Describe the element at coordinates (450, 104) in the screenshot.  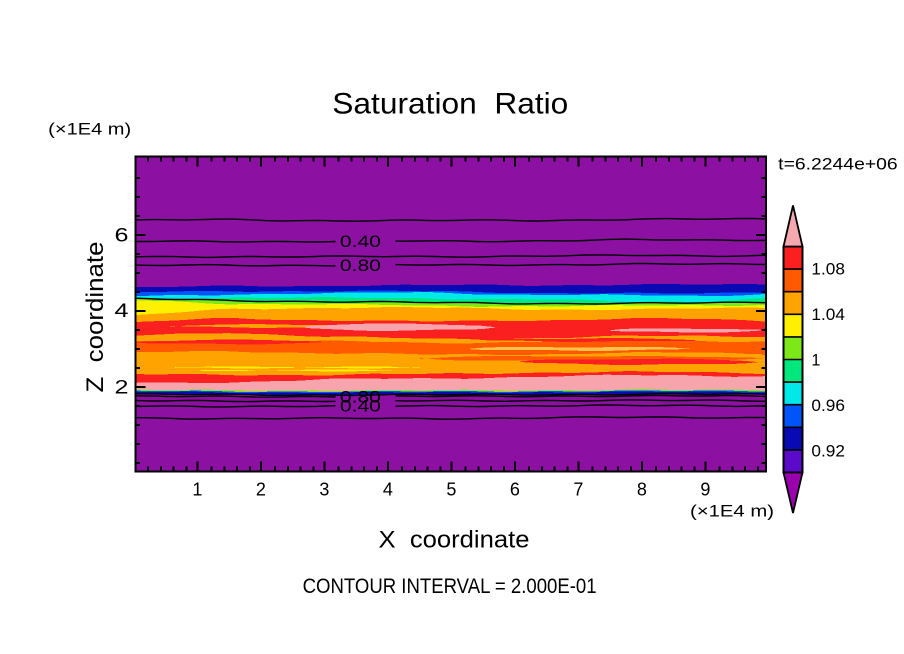
I see `svg-text: Saturation Ratio` at that location.